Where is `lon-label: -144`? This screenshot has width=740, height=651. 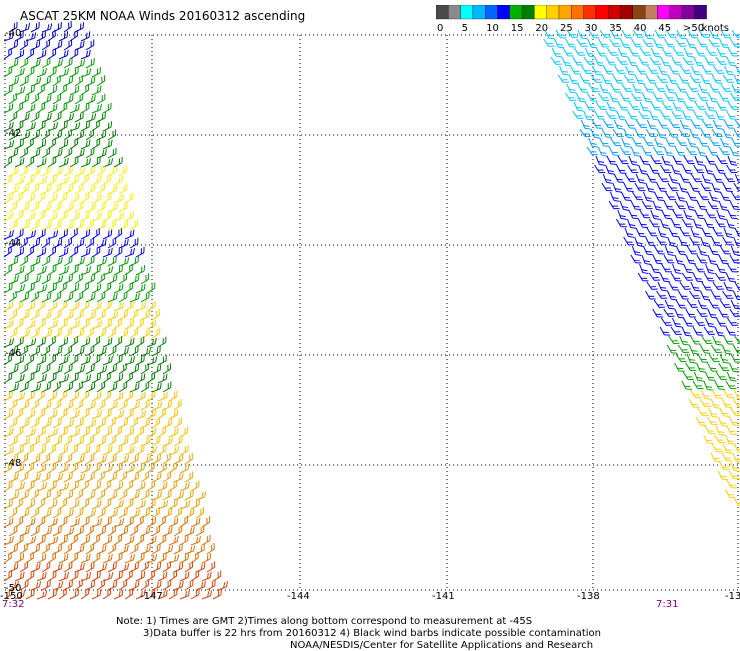
lon-label: -144 is located at coordinates (298, 596).